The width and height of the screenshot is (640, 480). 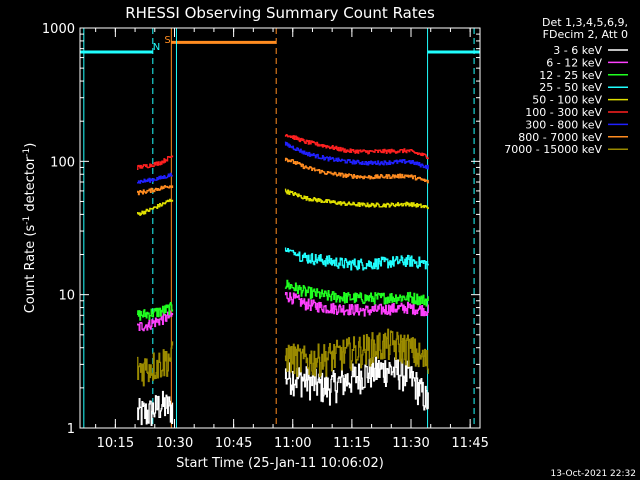 I want to click on legend-label-0: 3 - 6 keV, so click(x=577, y=50).